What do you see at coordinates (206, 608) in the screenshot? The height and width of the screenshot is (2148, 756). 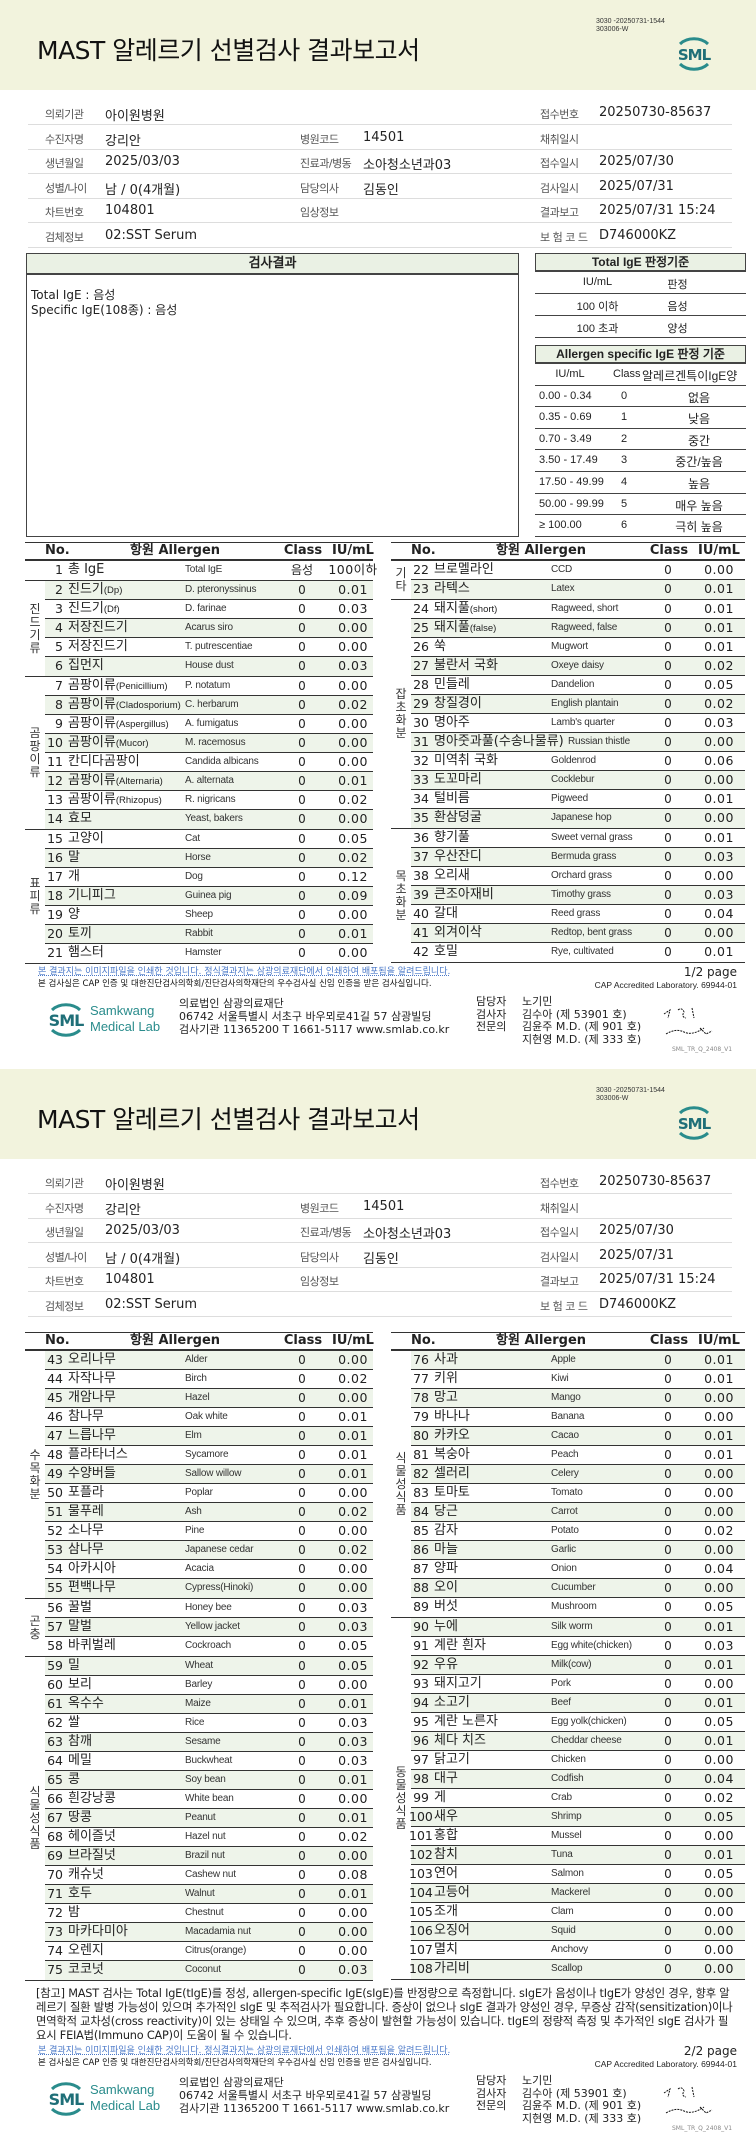 I see `allergen-name-en: D. farinae` at bounding box center [206, 608].